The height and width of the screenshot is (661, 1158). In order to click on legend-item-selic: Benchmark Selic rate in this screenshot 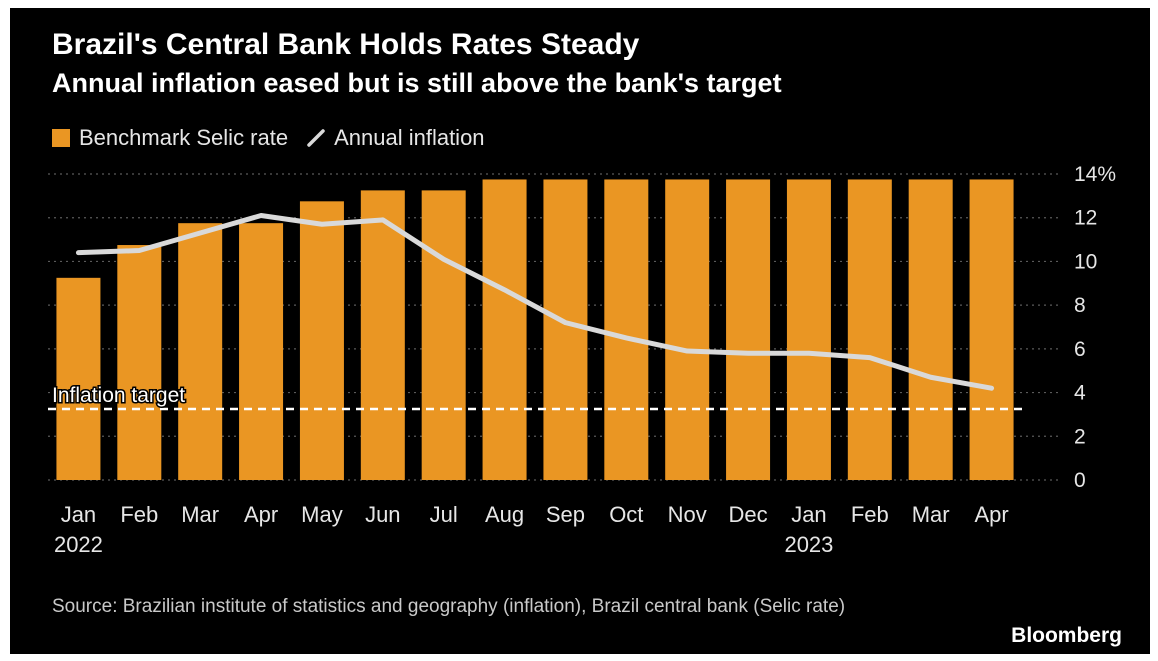, I will do `click(170, 138)`.